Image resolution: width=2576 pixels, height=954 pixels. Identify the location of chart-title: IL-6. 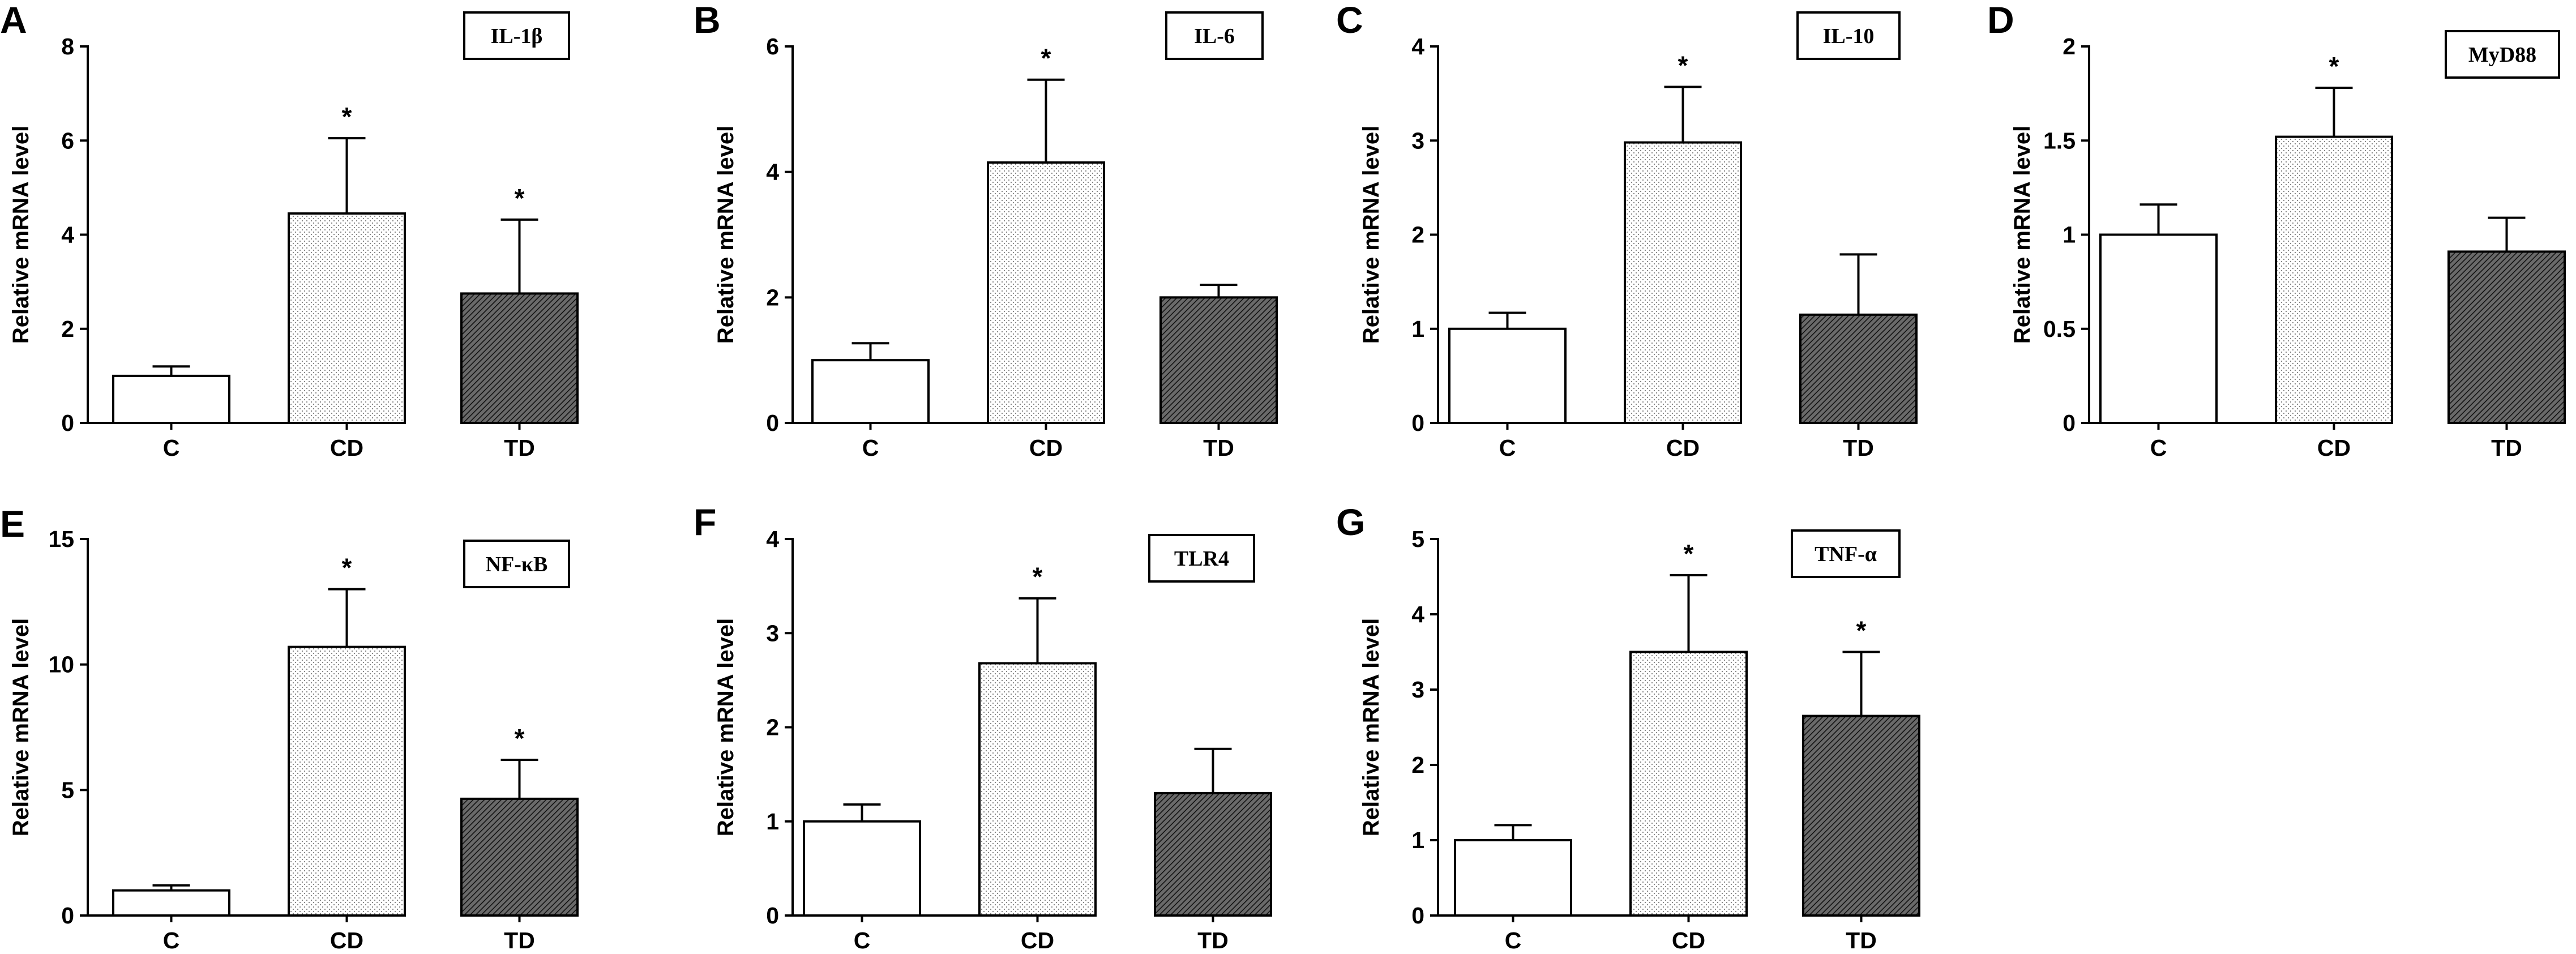
(1214, 36).